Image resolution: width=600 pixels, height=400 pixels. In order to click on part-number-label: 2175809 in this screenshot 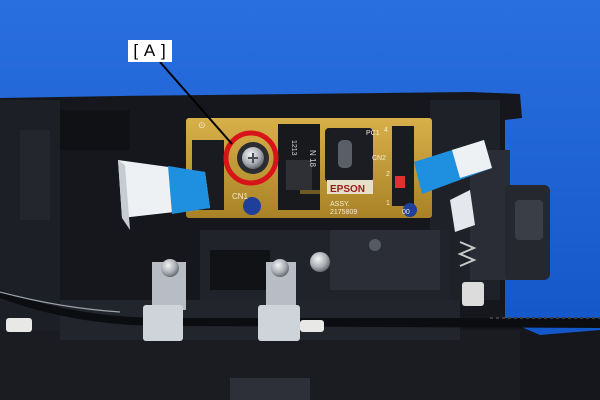, I will do `click(343, 212)`.